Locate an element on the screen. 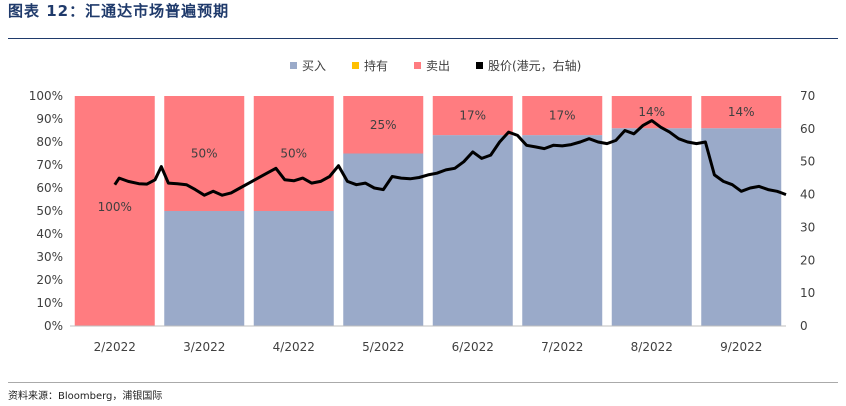 The image size is (846, 406). bar-label-8/2022: 14% is located at coordinates (651, 112).